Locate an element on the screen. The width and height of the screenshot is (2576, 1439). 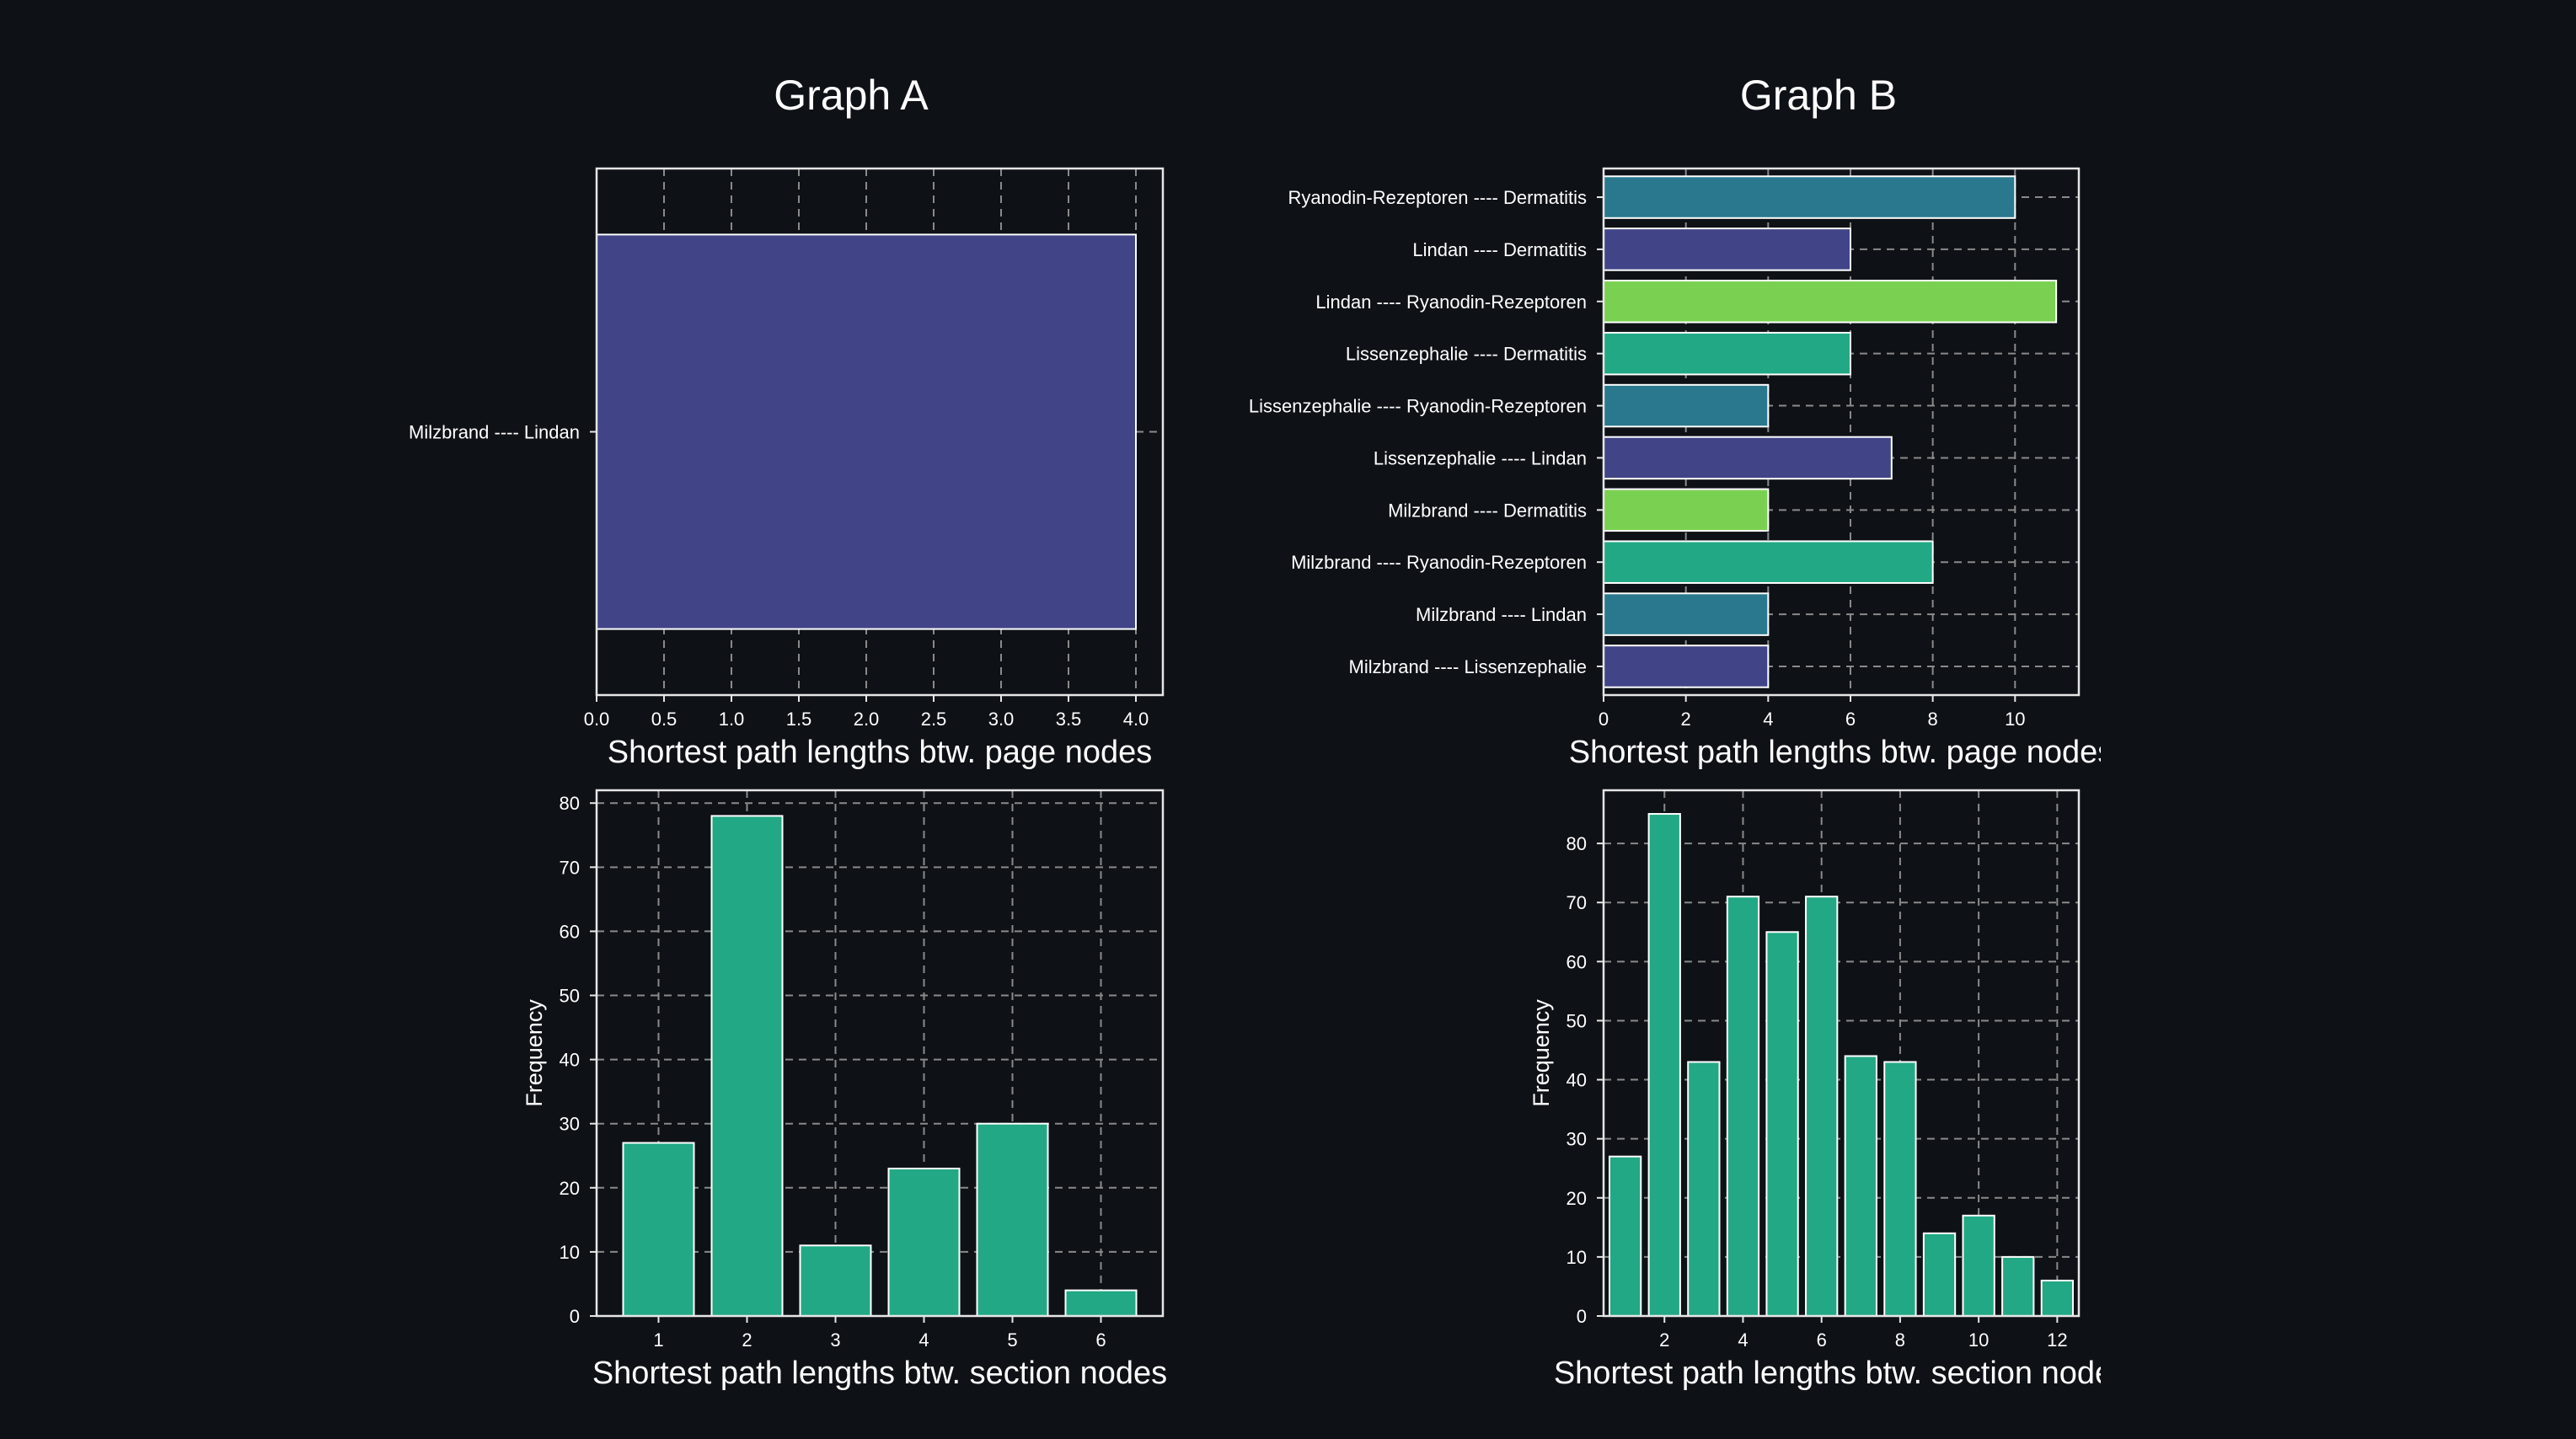
a-bottom-ytick-label: 50 is located at coordinates (570, 997).